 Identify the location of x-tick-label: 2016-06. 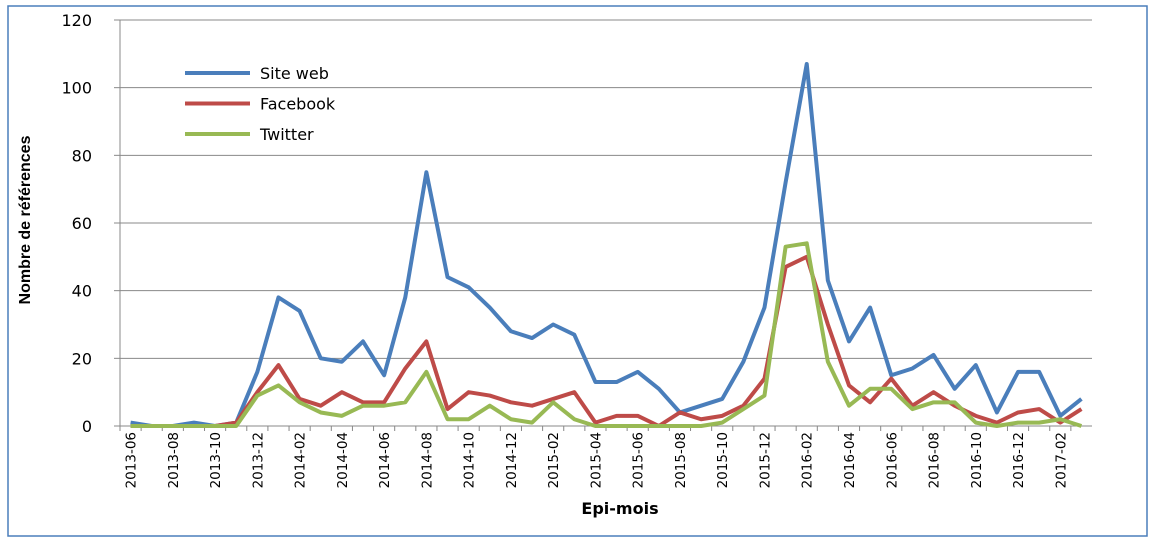
(892, 460).